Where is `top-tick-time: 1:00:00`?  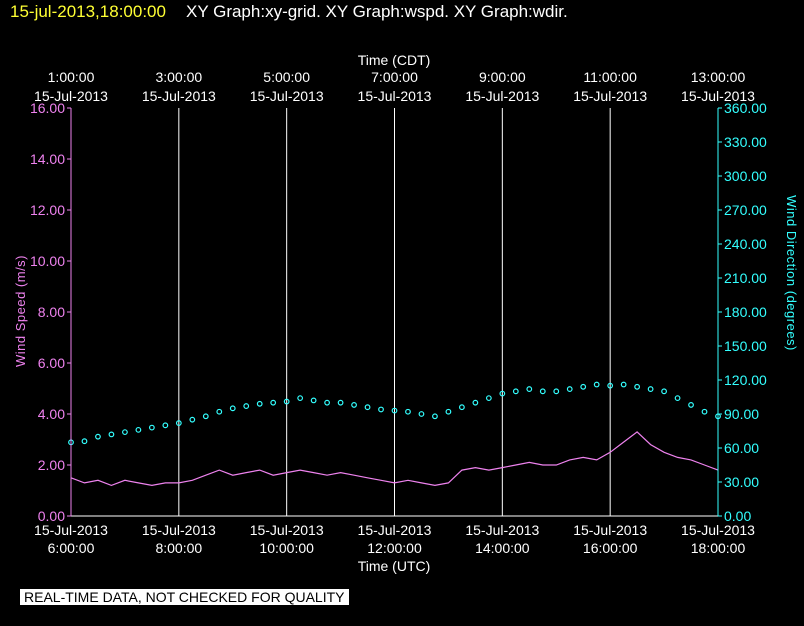 top-tick-time: 1:00:00 is located at coordinates (71, 77).